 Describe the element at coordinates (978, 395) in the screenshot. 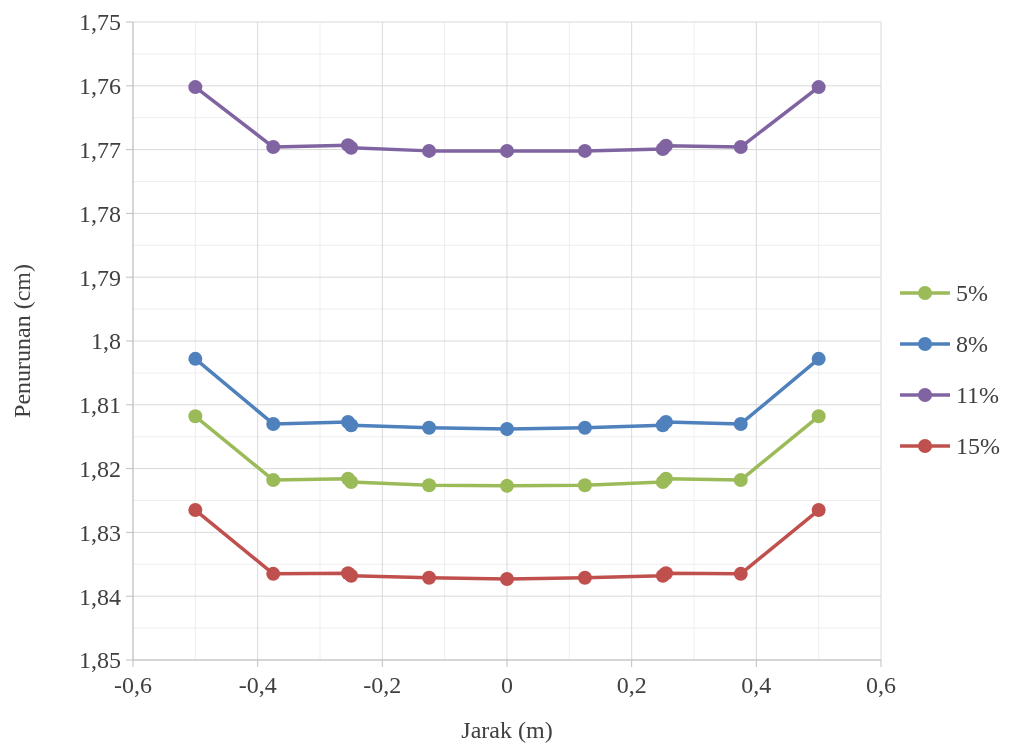

I see `legend-label: 11%` at that location.